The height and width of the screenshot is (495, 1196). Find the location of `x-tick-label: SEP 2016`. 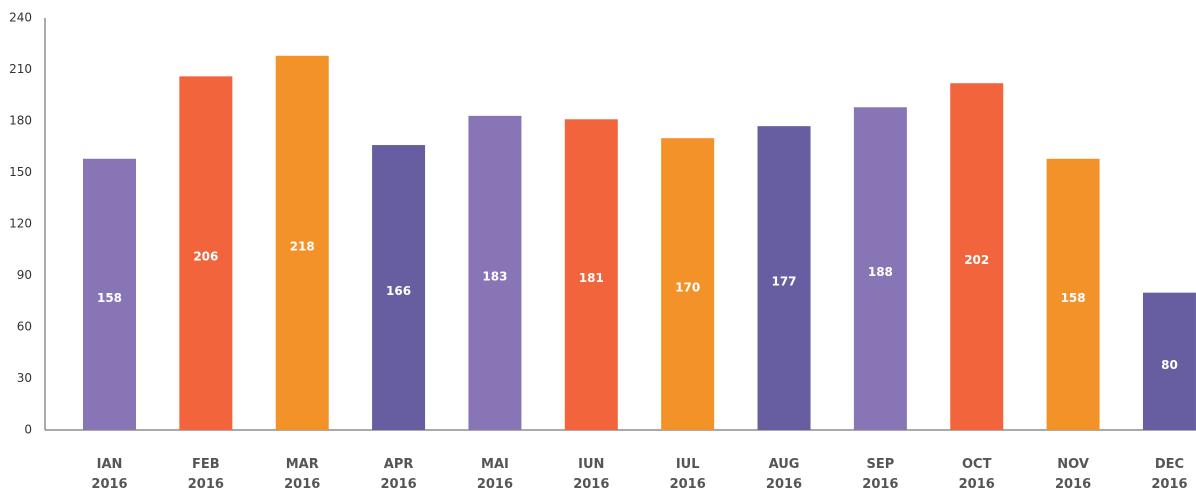

x-tick-label: SEP 2016 is located at coordinates (880, 474).